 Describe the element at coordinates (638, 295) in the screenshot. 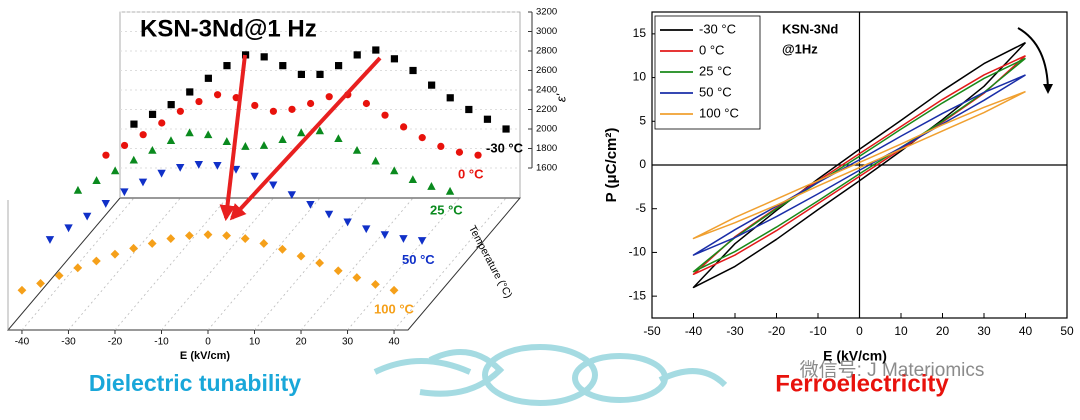

I see `y-tick-label: -15` at that location.